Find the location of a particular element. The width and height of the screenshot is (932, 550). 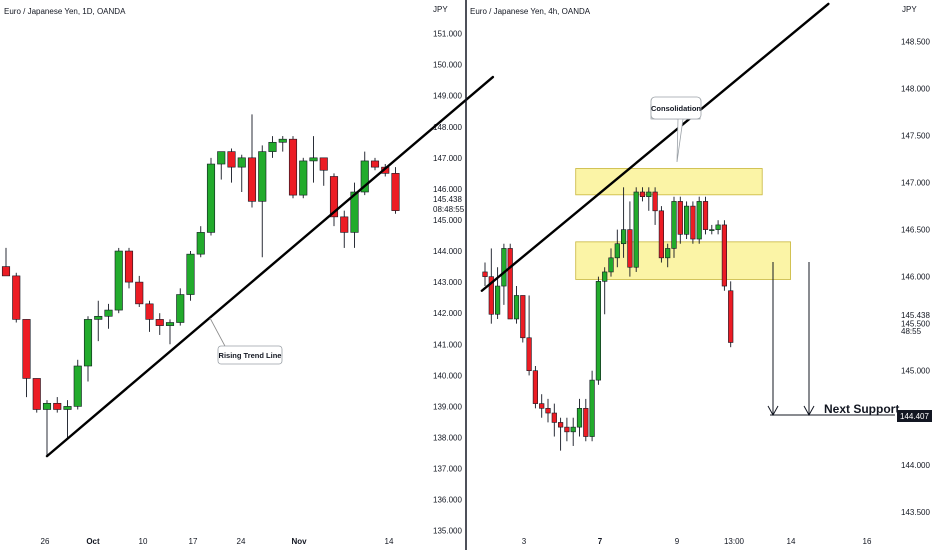

trend-callout-pointer is located at coordinates (218, 333).